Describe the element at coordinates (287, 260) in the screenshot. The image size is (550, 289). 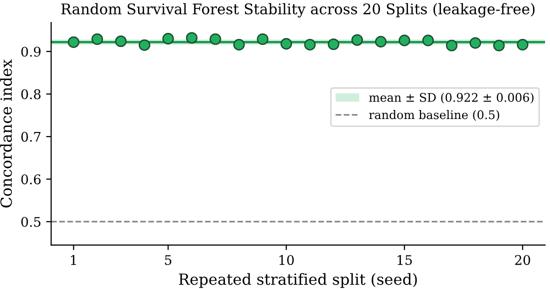
I see `x-tick-label: 10` at that location.